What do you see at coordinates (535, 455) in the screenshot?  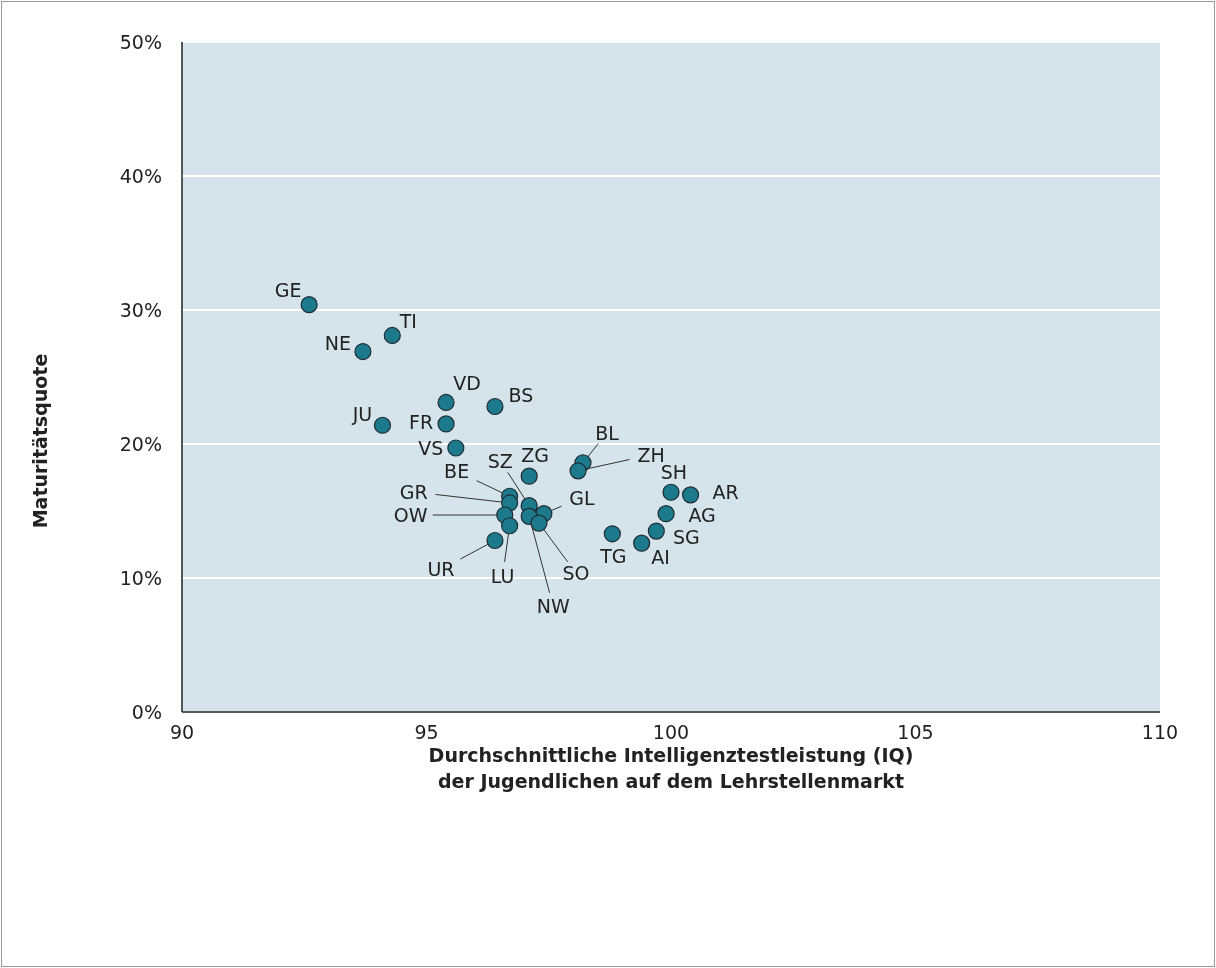 I see `annotation: ZG` at bounding box center [535, 455].